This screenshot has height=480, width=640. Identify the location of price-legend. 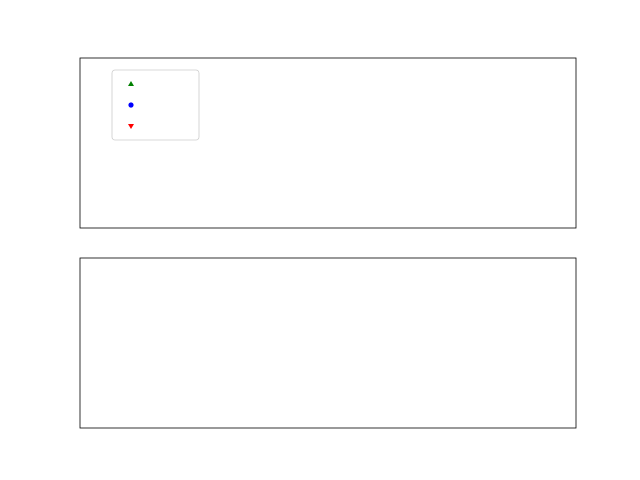
(155, 105).